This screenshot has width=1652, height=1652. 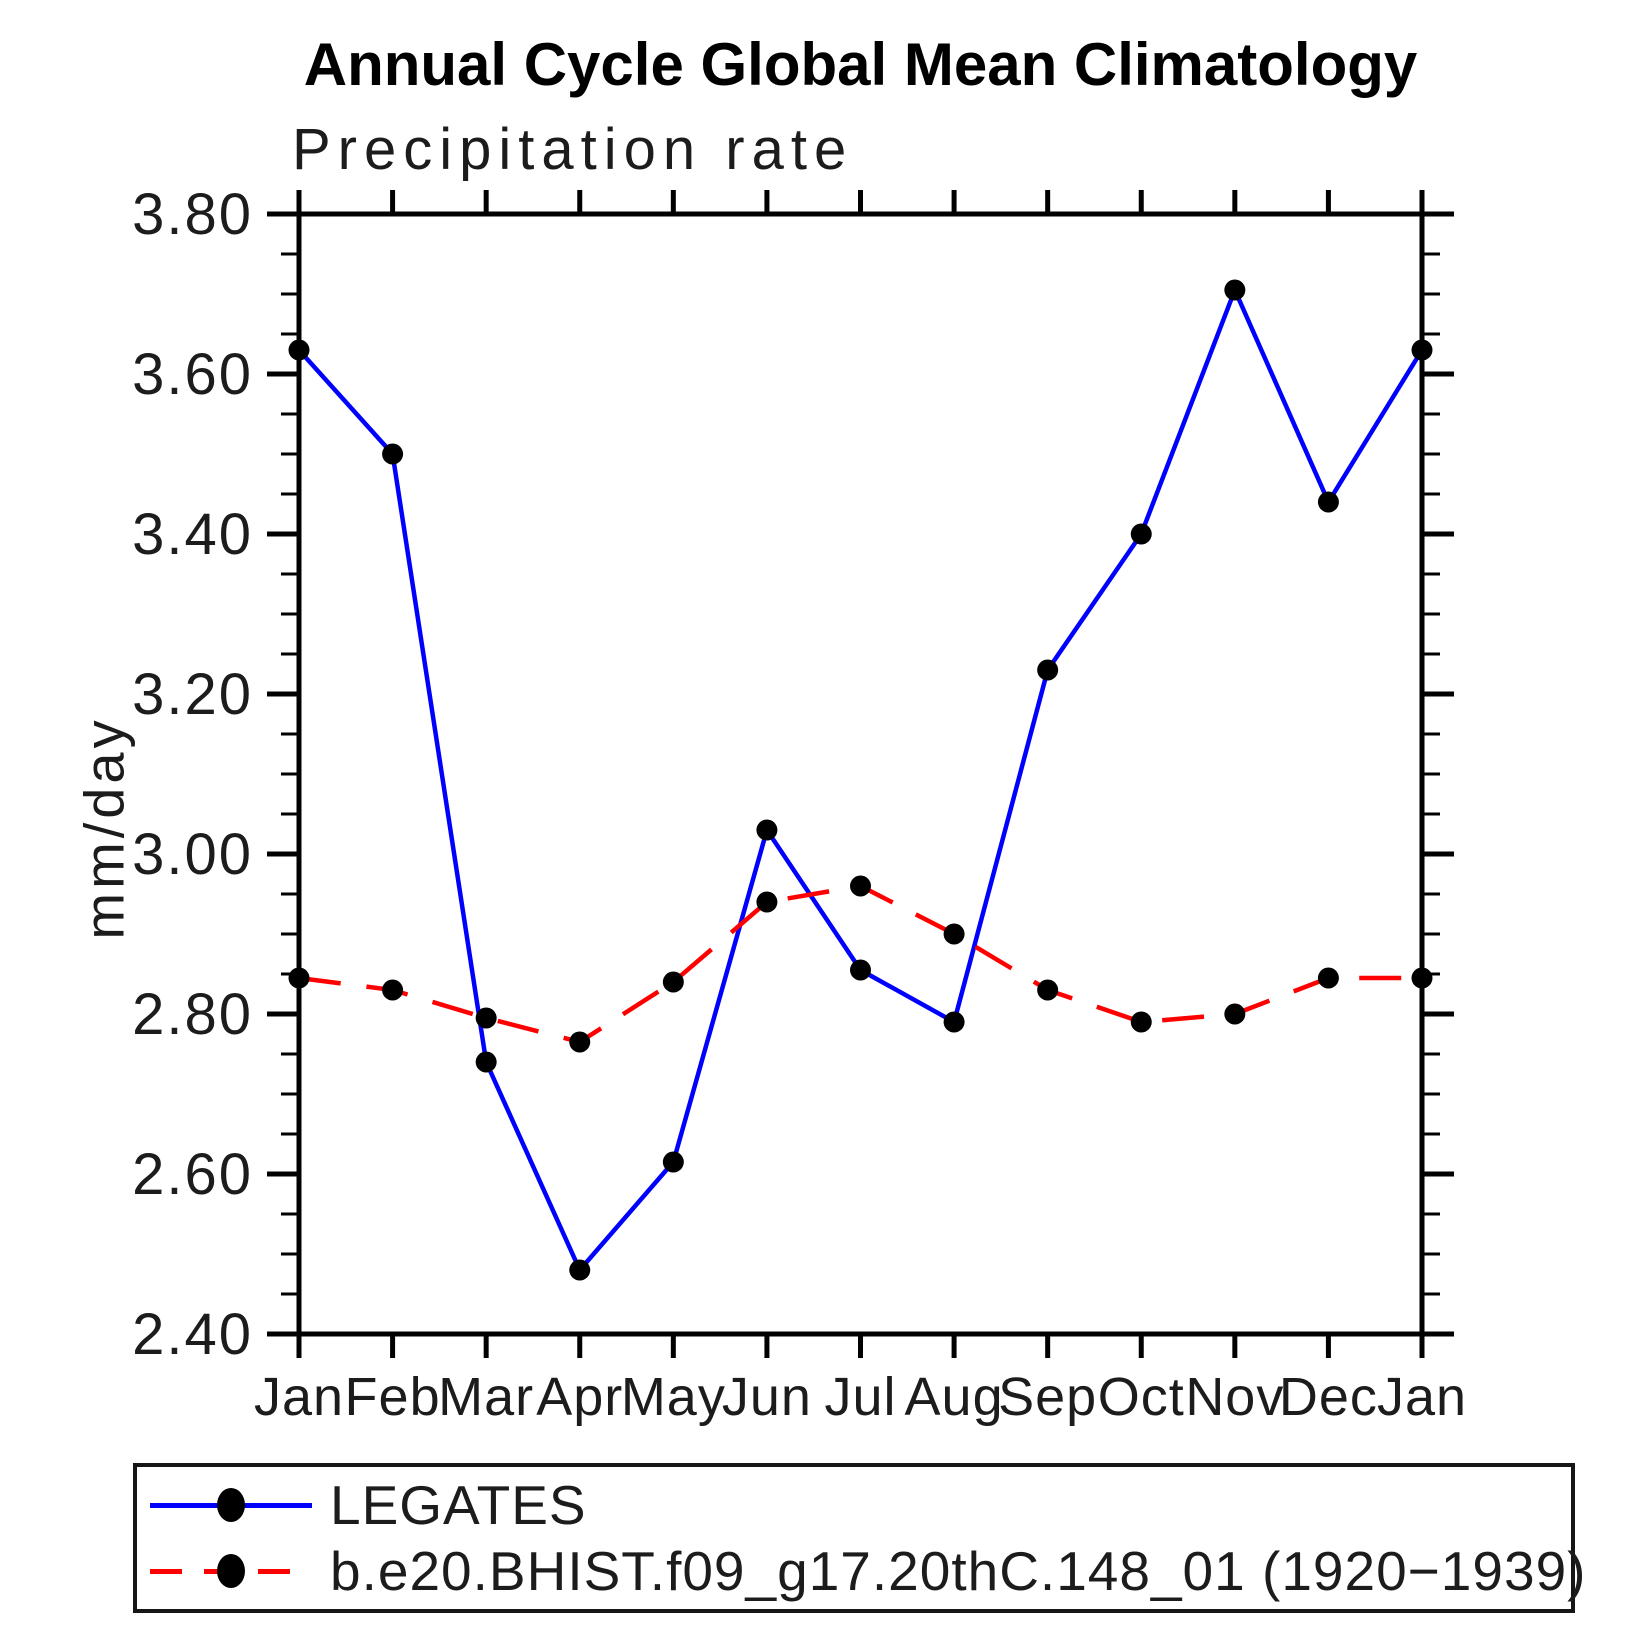 I want to click on y-tick-label: 2.40, so click(x=192, y=1334).